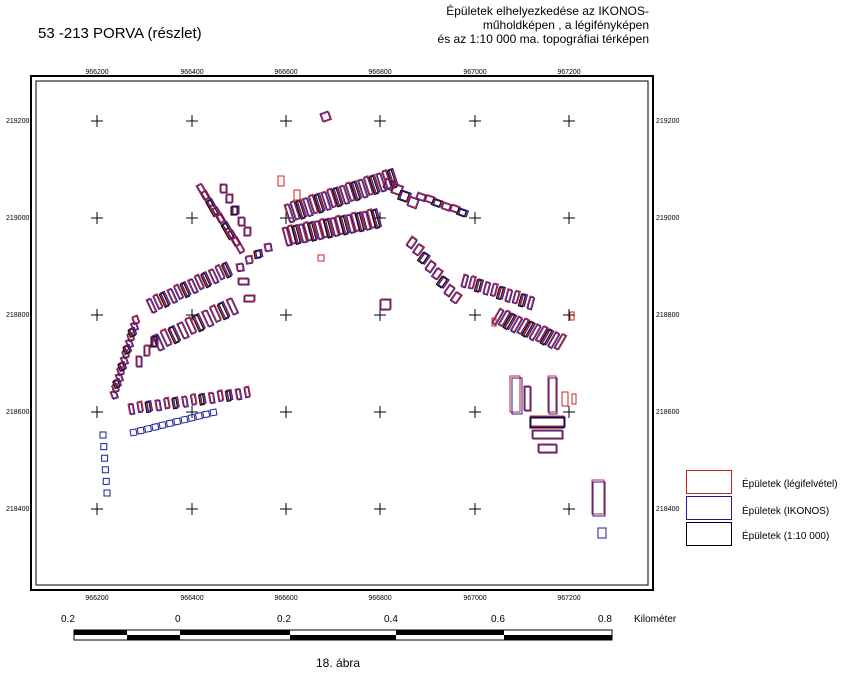 The width and height of the screenshot is (860, 675). Describe the element at coordinates (565, 25) in the screenshot. I see `description-line-2: műholdképen , a légifényképen` at that location.